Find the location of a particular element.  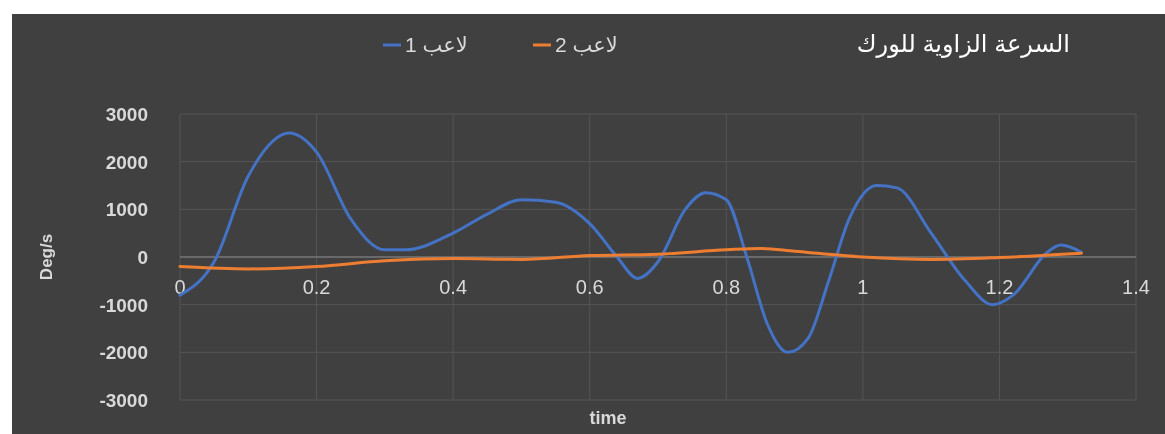

y-axis-title: Deg/s is located at coordinates (46, 257).